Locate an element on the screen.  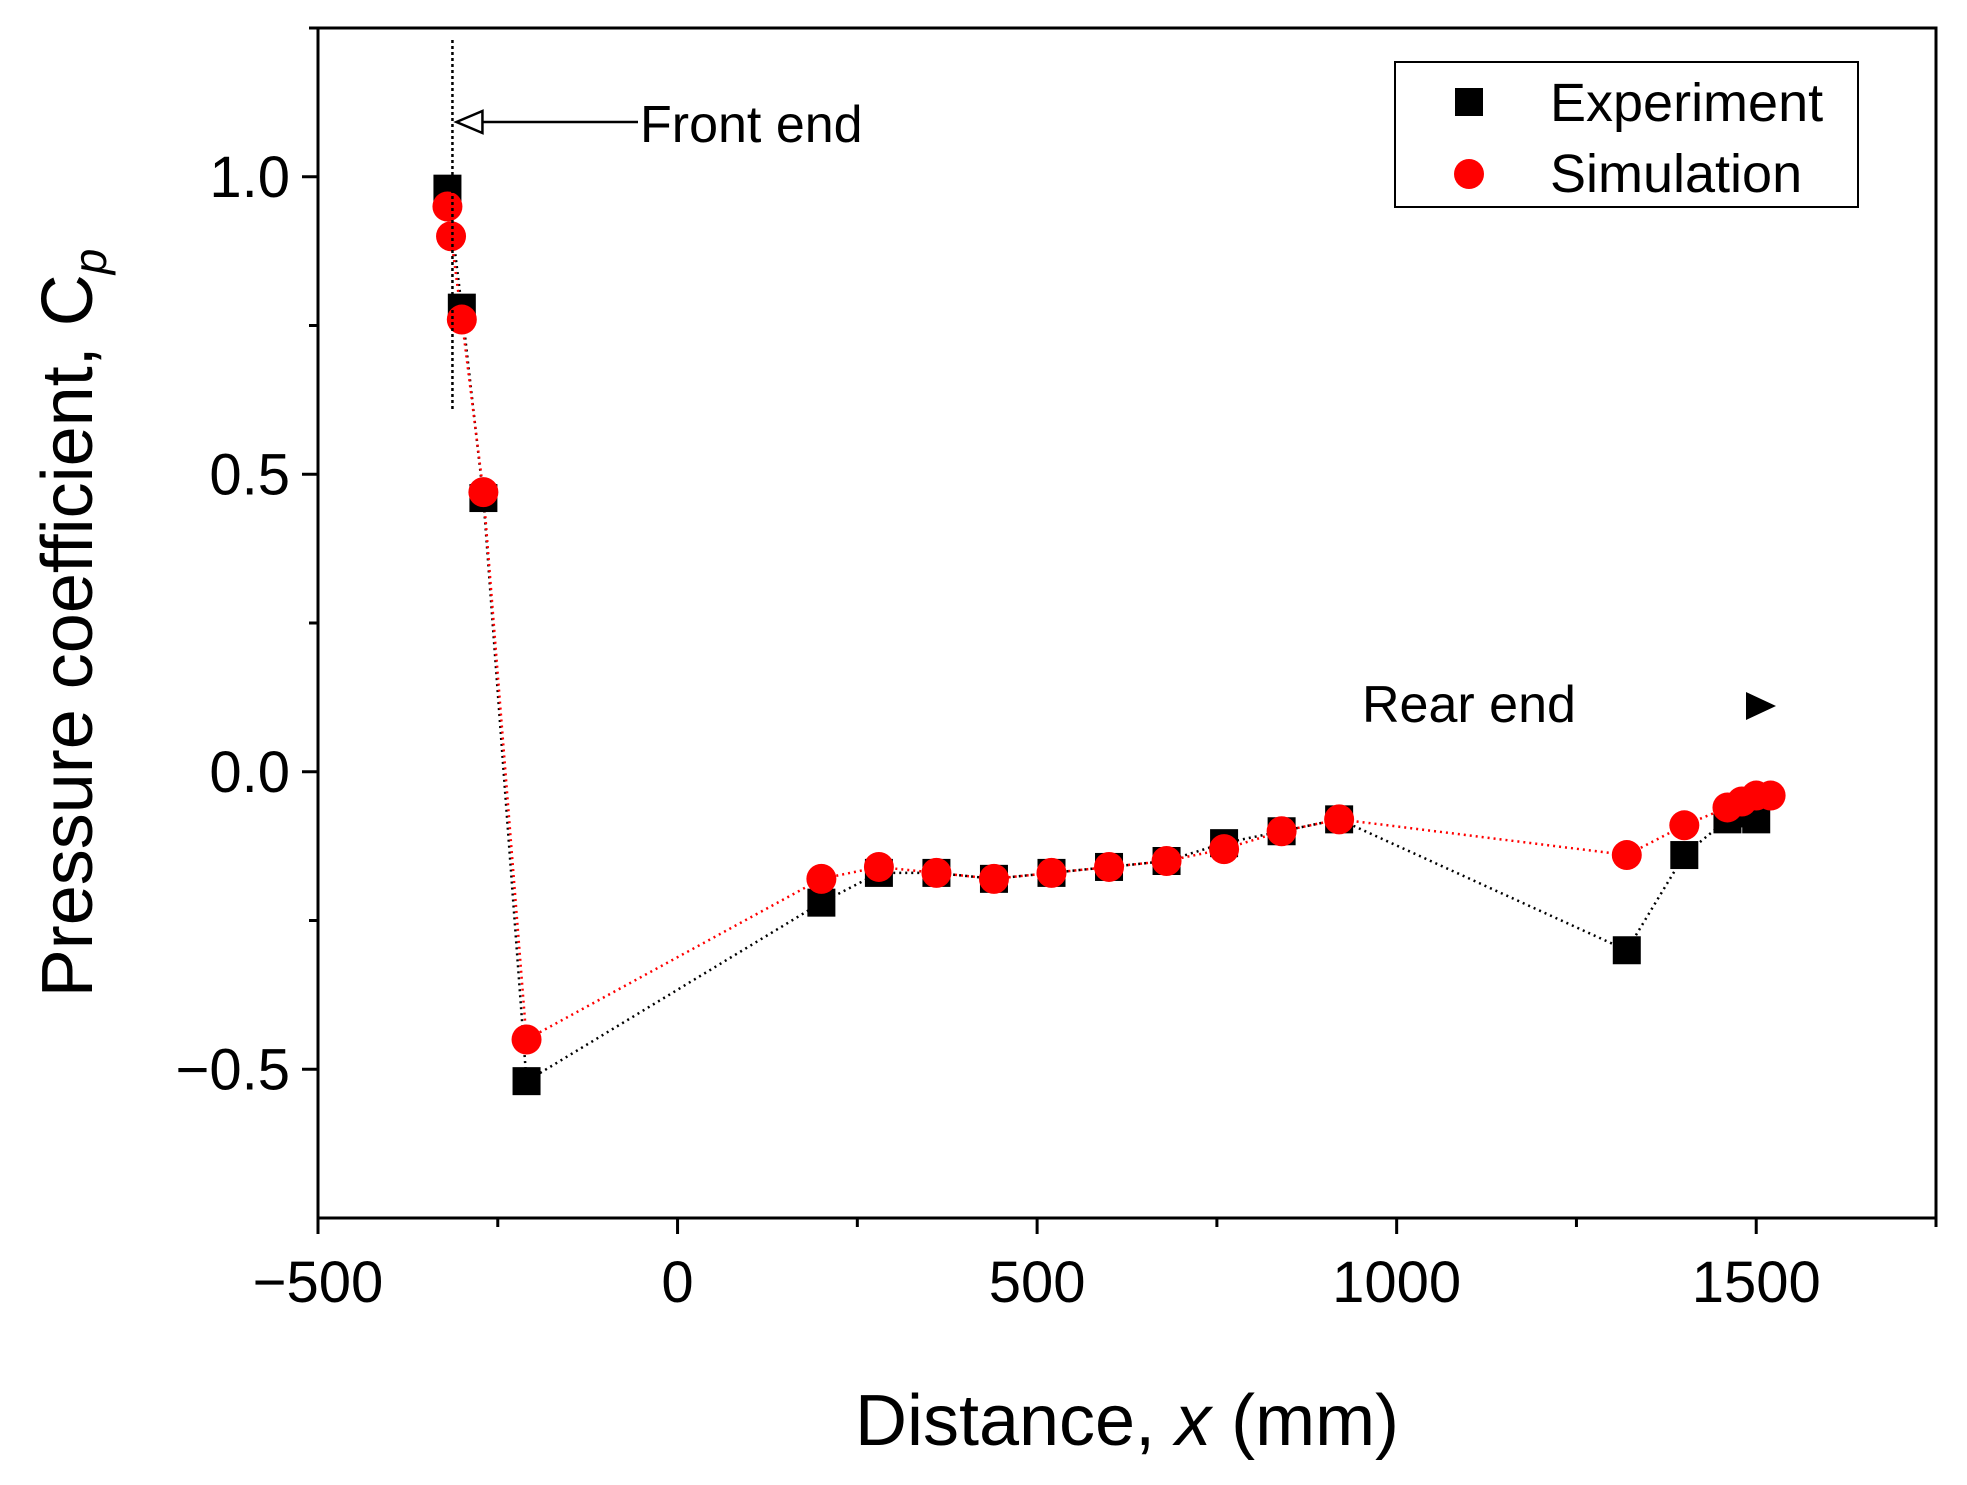
y-axis-ticks: −0.5 0.0 0.5 1.0 is located at coordinates (247, 564).